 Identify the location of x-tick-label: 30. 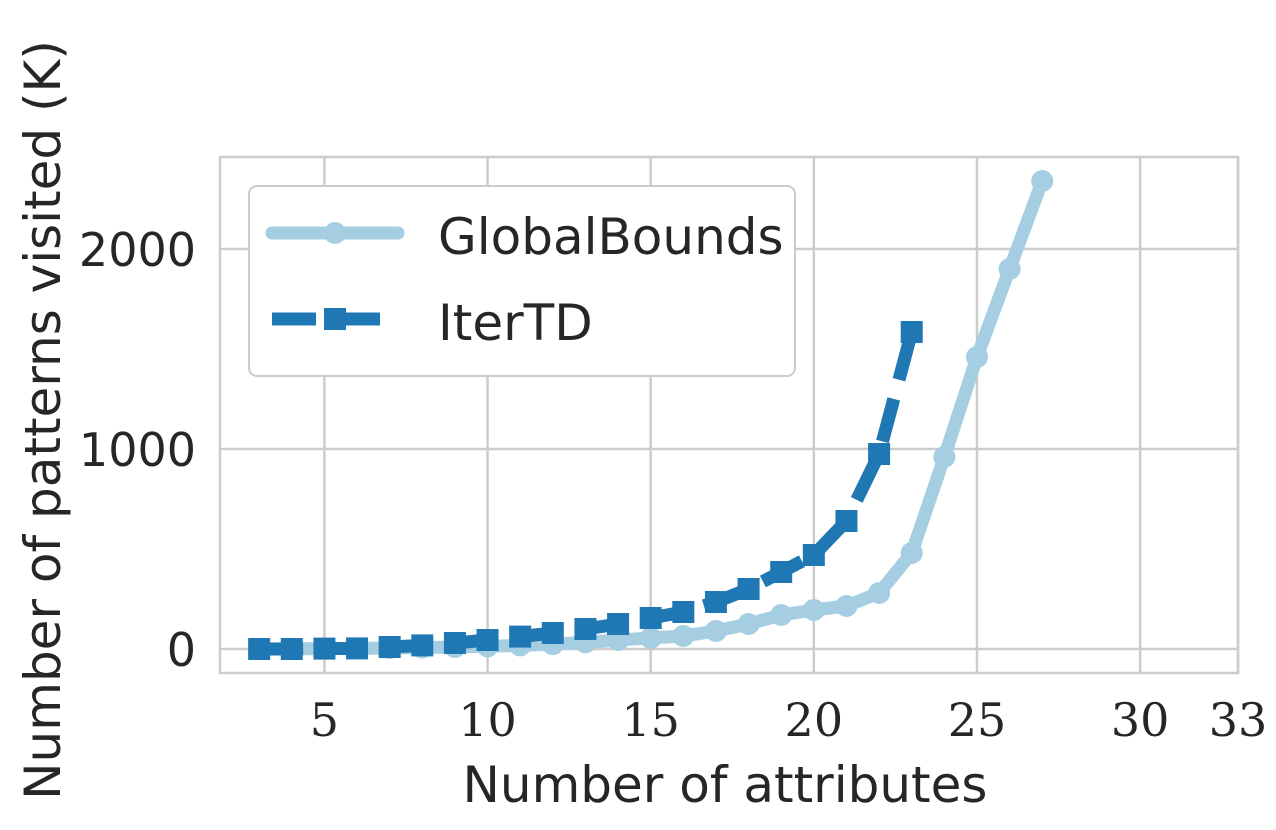
(1140, 720).